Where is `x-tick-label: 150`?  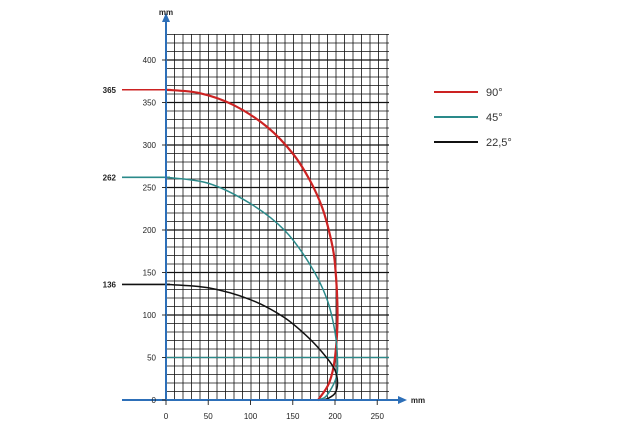 x-tick-label: 150 is located at coordinates (293, 416).